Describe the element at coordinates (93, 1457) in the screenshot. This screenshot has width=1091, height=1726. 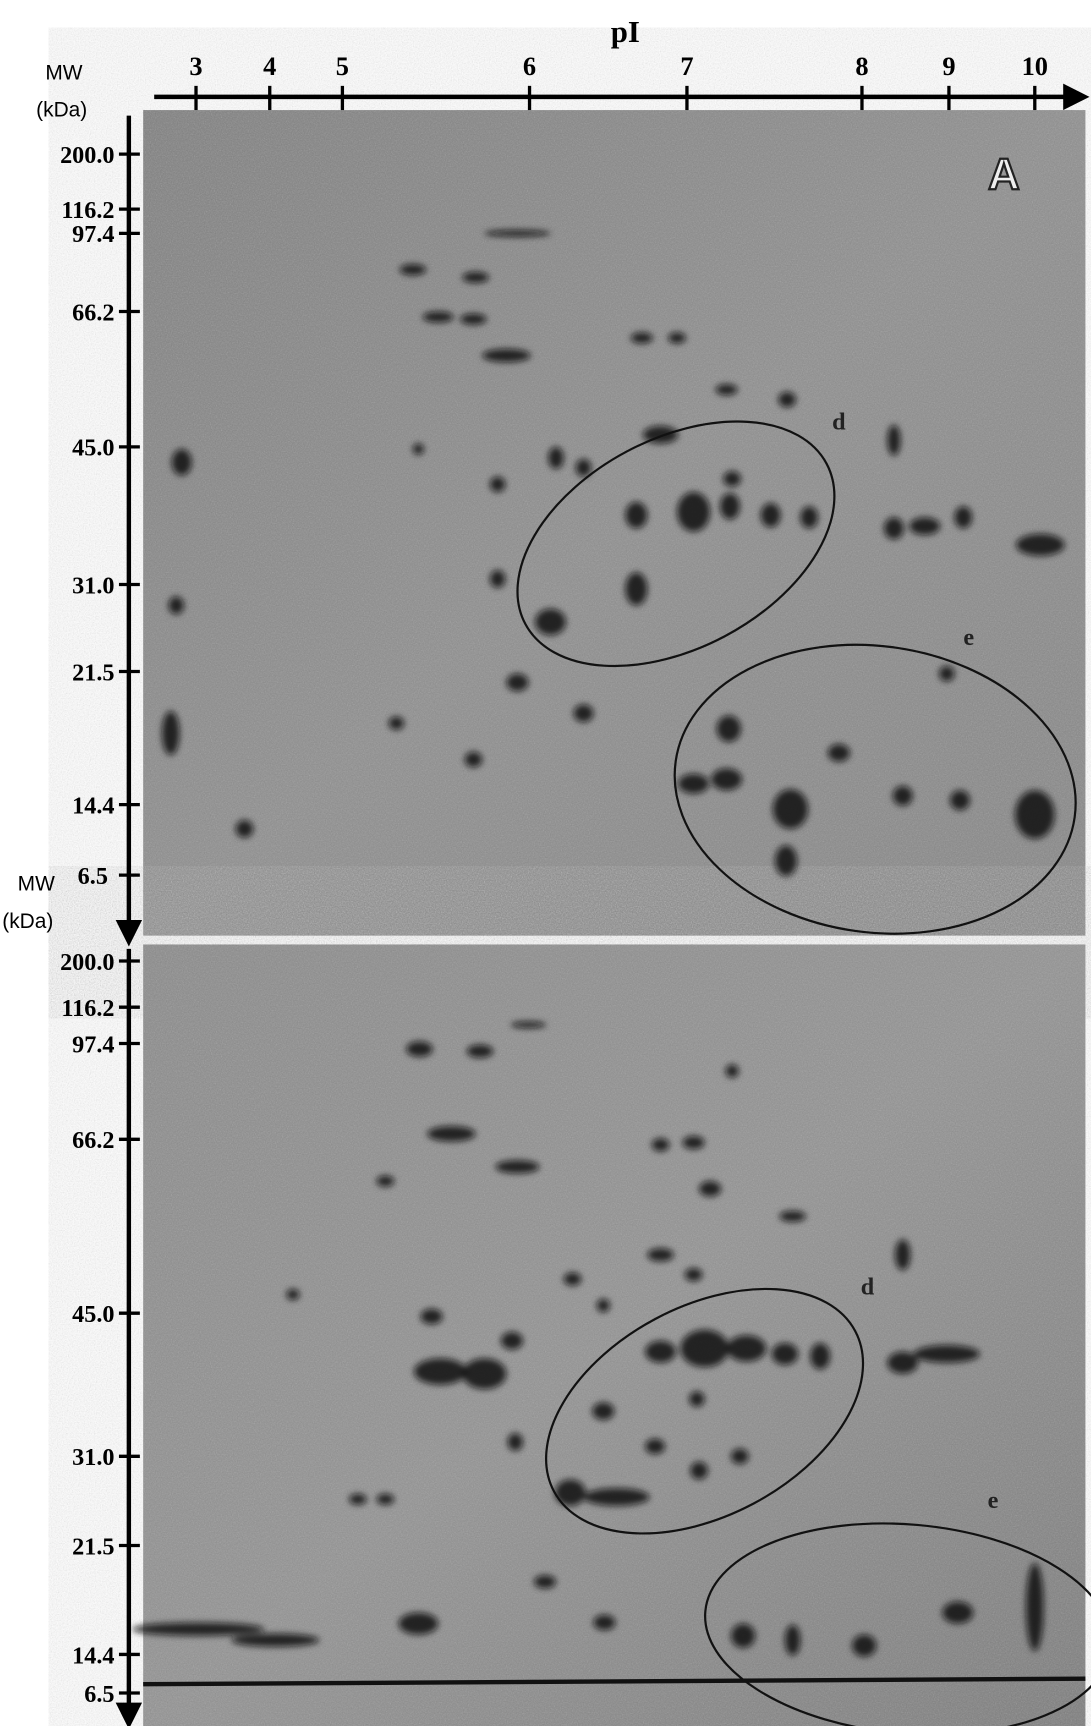
I see `tick-label: 31.0` at that location.